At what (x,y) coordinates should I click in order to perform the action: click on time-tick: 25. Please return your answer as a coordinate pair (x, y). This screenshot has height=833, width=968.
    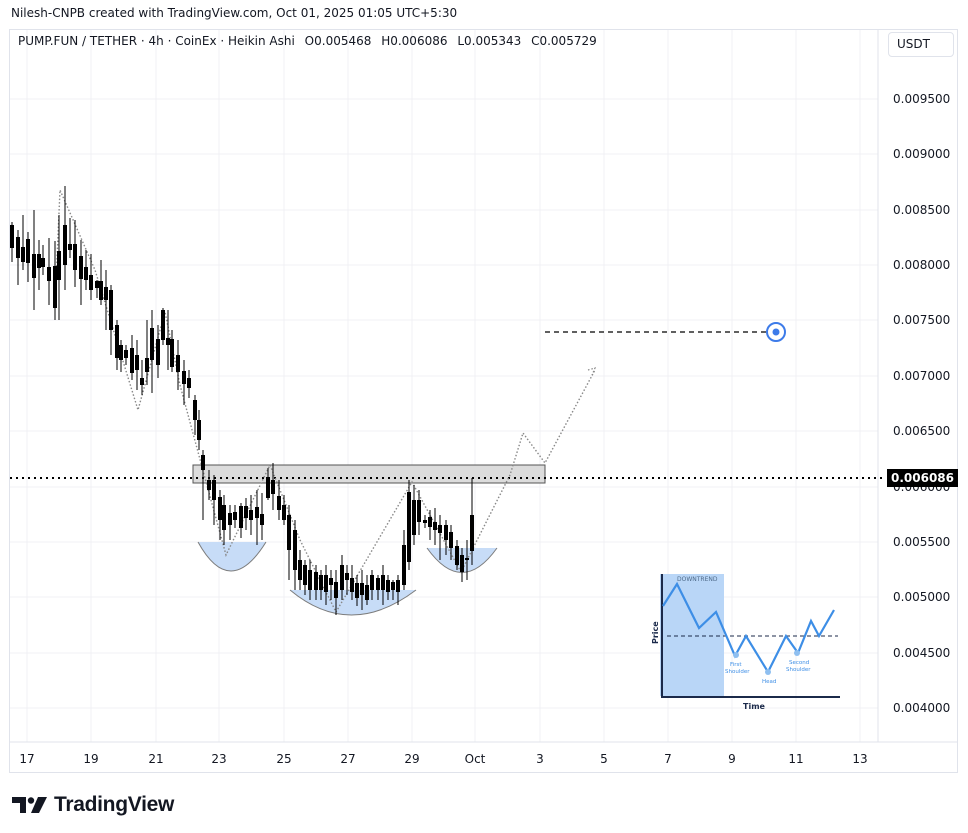
    Looking at the image, I should click on (284, 759).